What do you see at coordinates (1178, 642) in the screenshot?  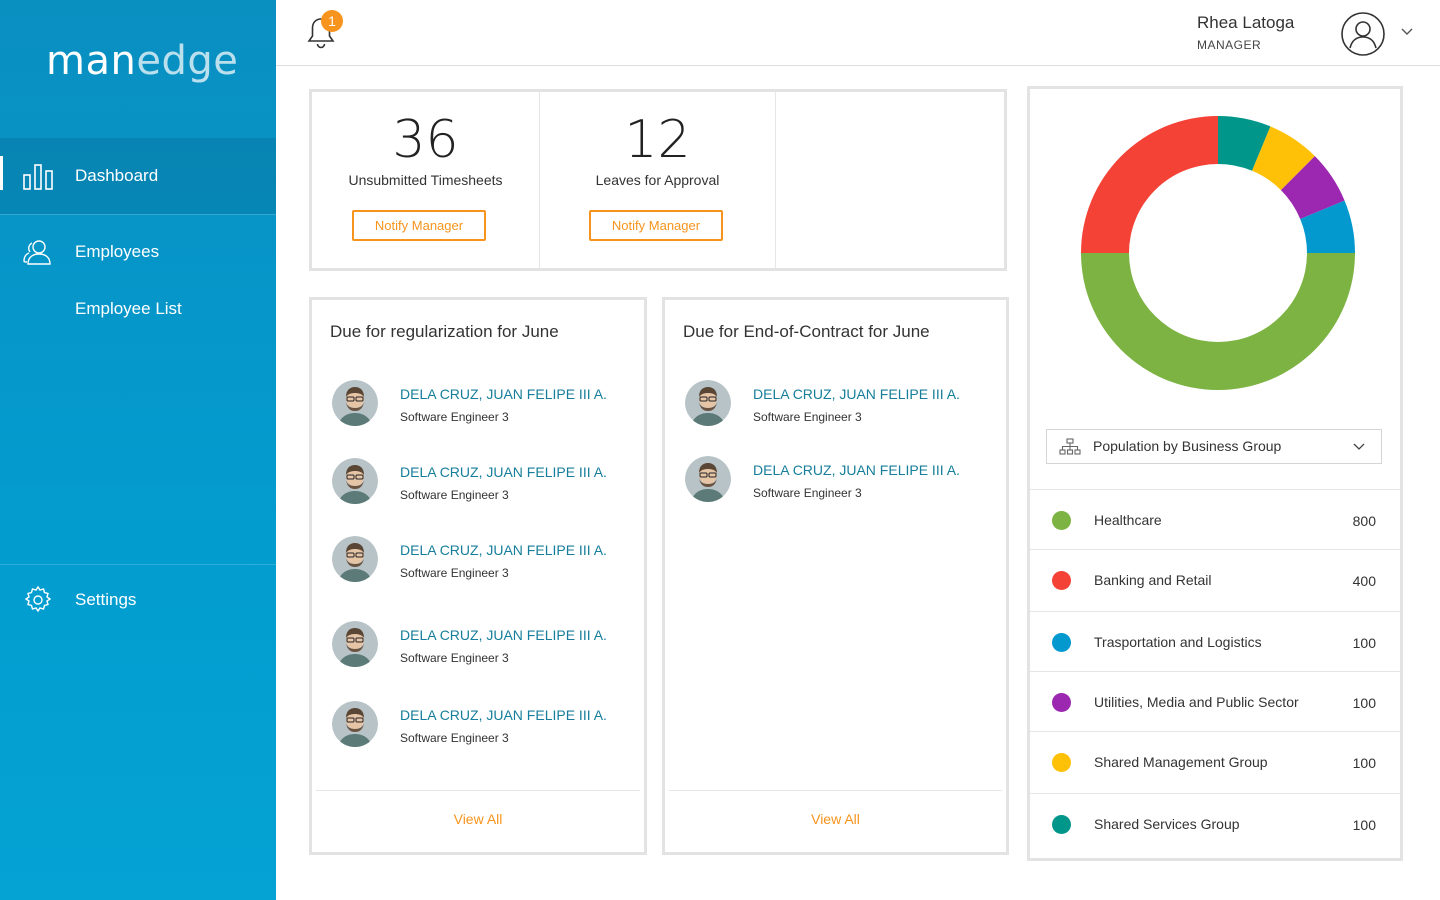 I see `legend-label: Trasportation and Logistics` at bounding box center [1178, 642].